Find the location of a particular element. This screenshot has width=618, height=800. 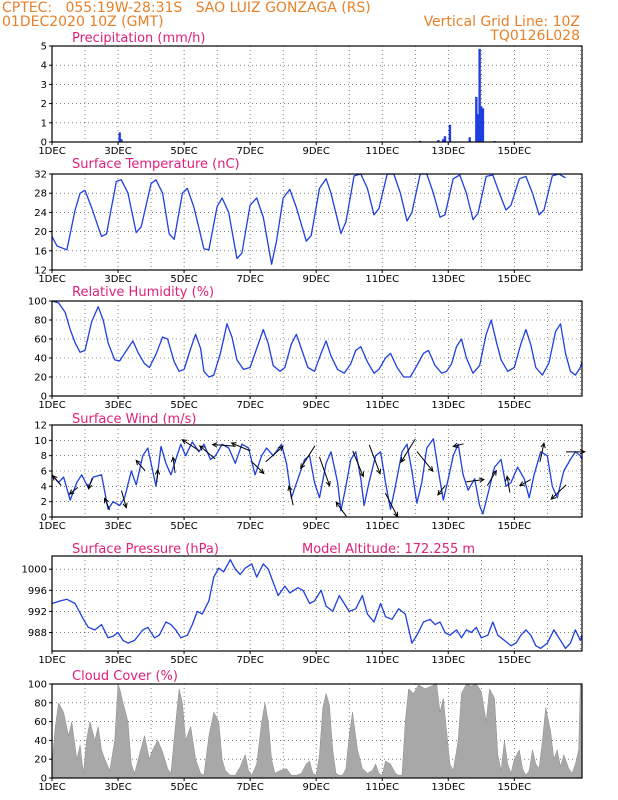

model-code: TQ0126L028 is located at coordinates (534, 36).